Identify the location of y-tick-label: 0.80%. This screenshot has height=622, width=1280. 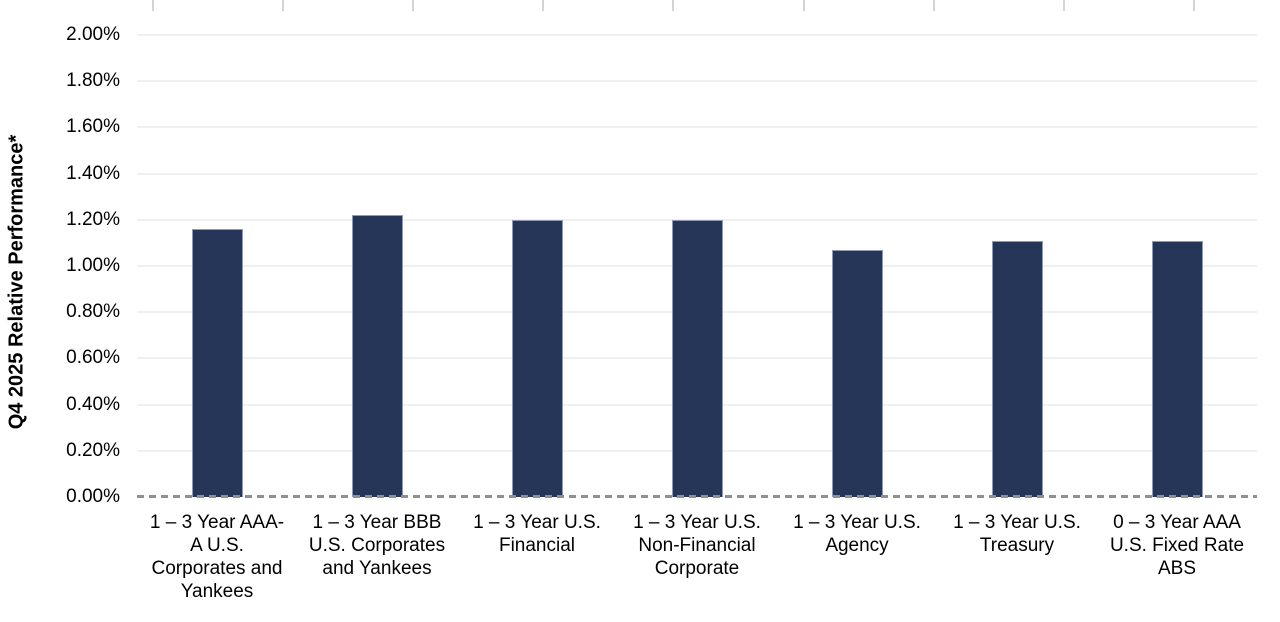
(93, 312).